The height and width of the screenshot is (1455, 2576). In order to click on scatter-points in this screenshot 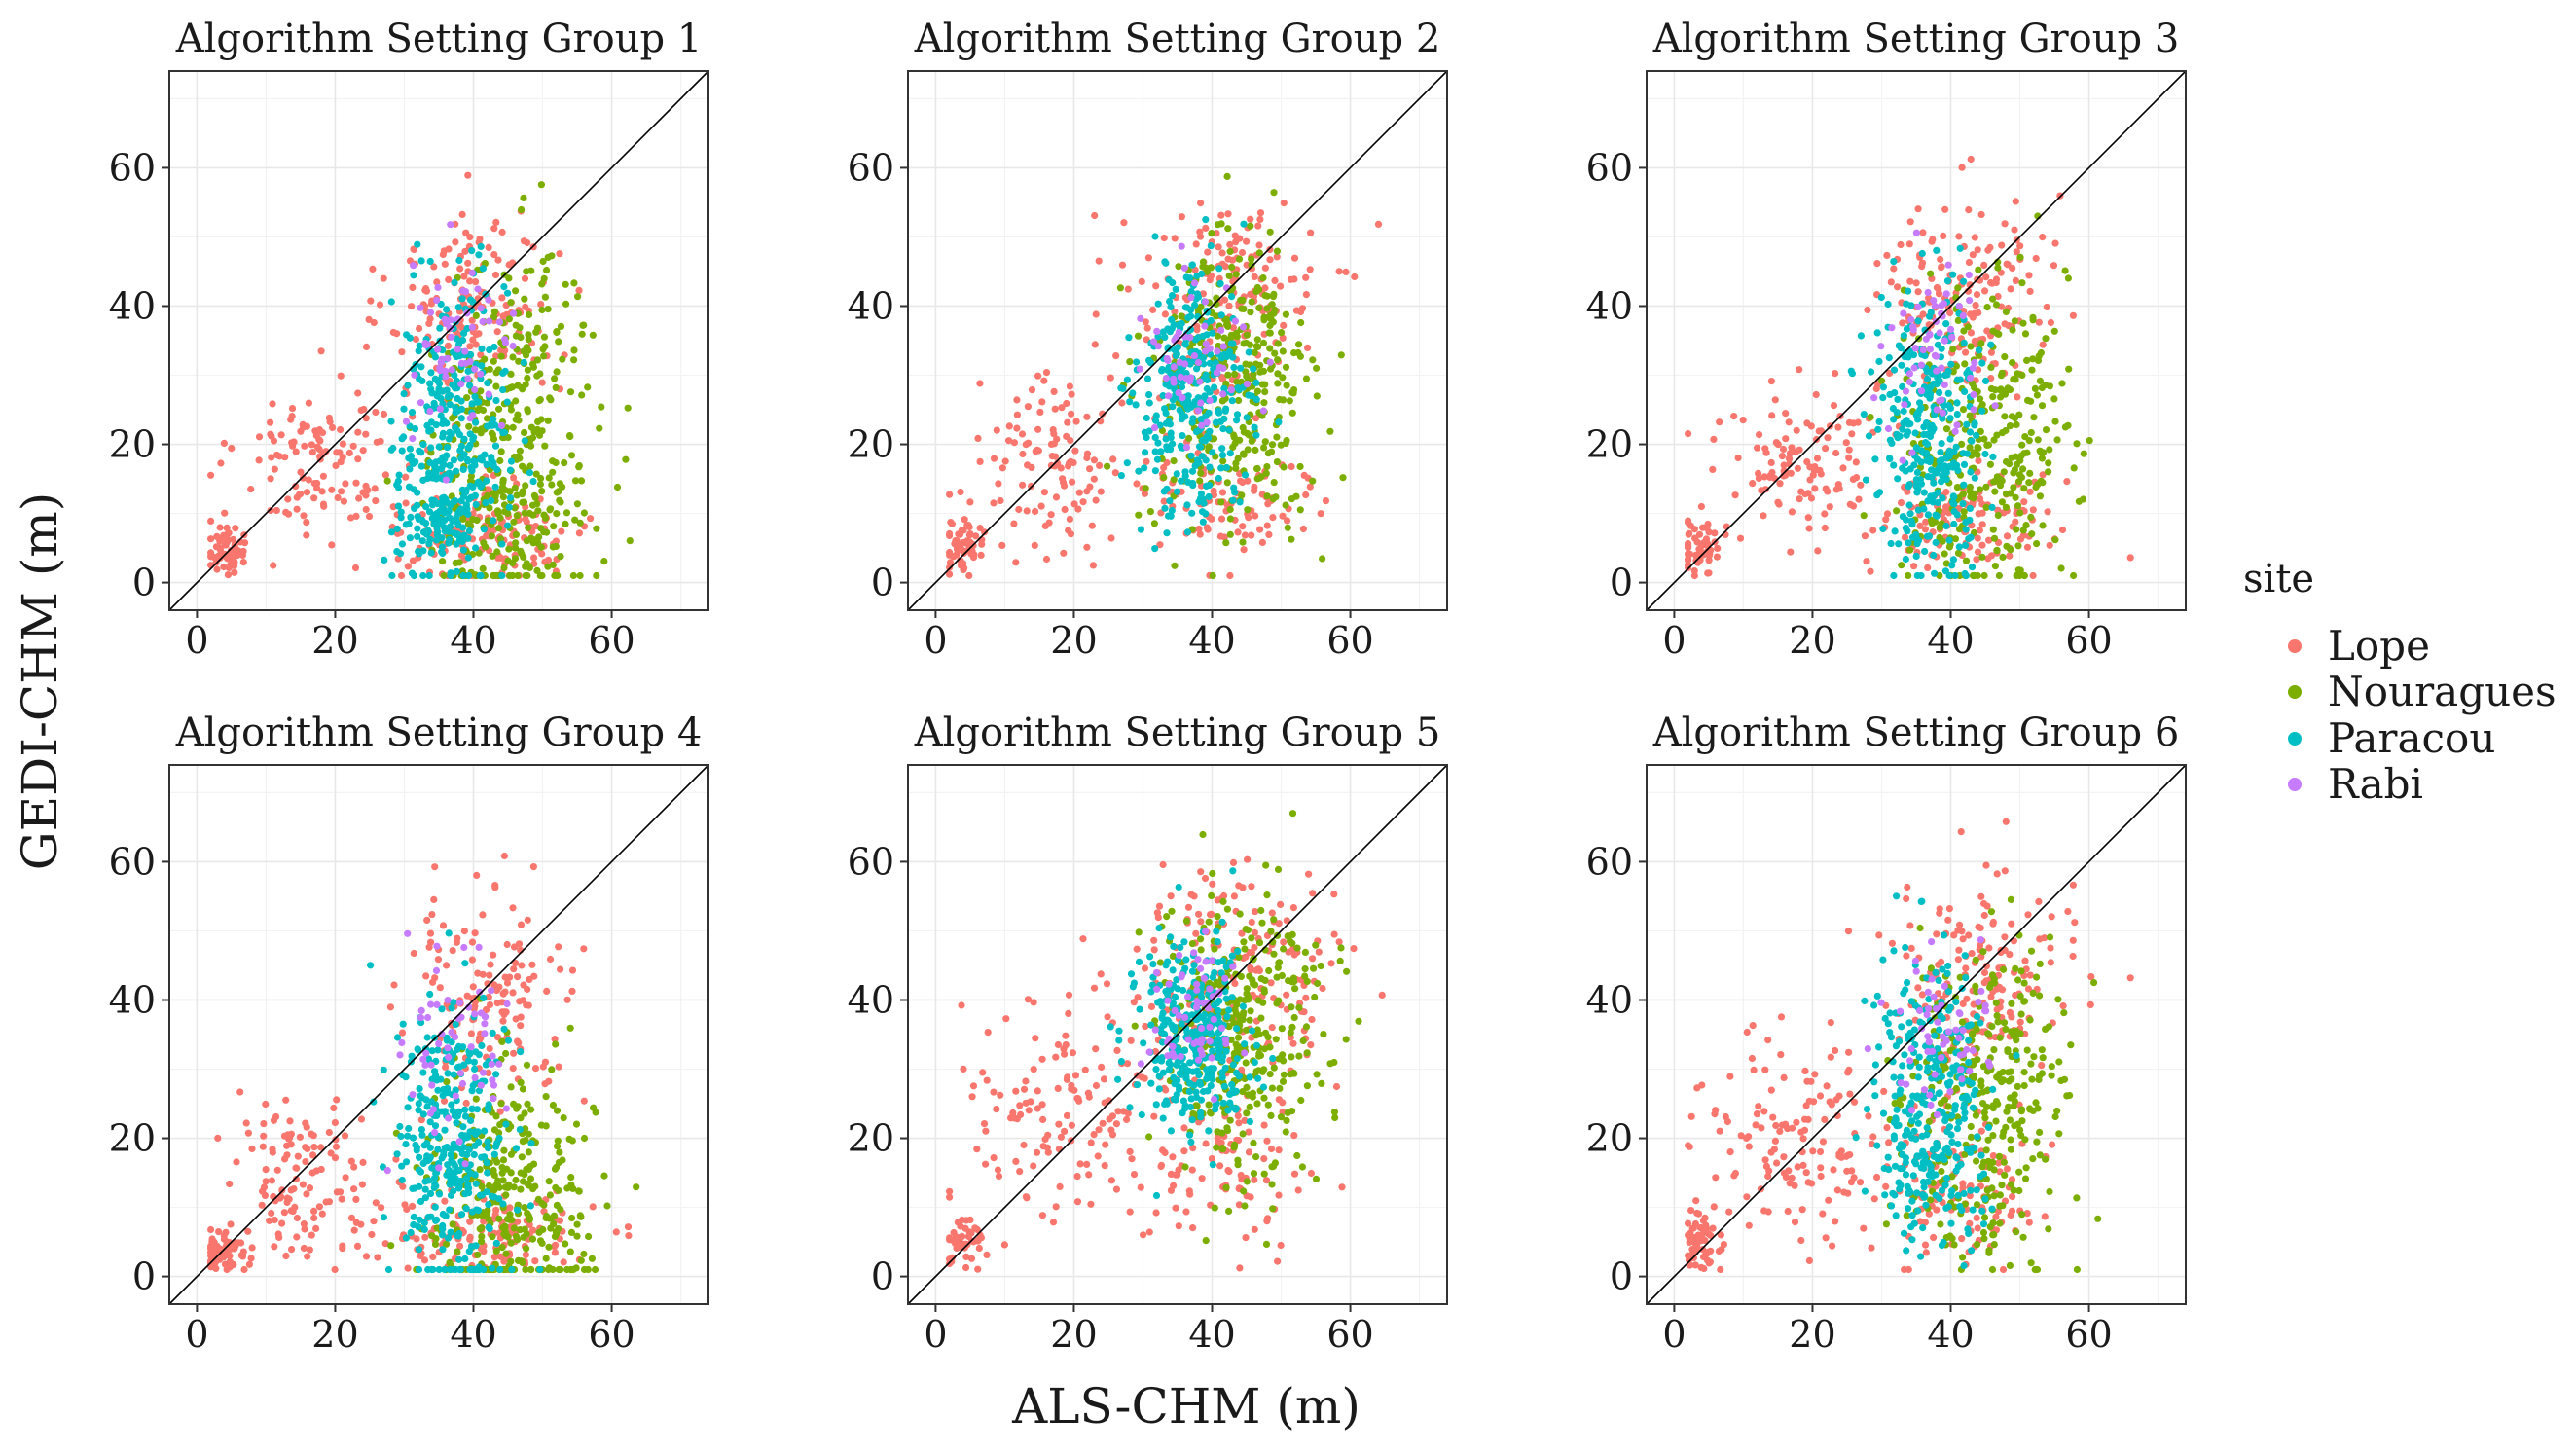, I will do `click(423, 1063)`.